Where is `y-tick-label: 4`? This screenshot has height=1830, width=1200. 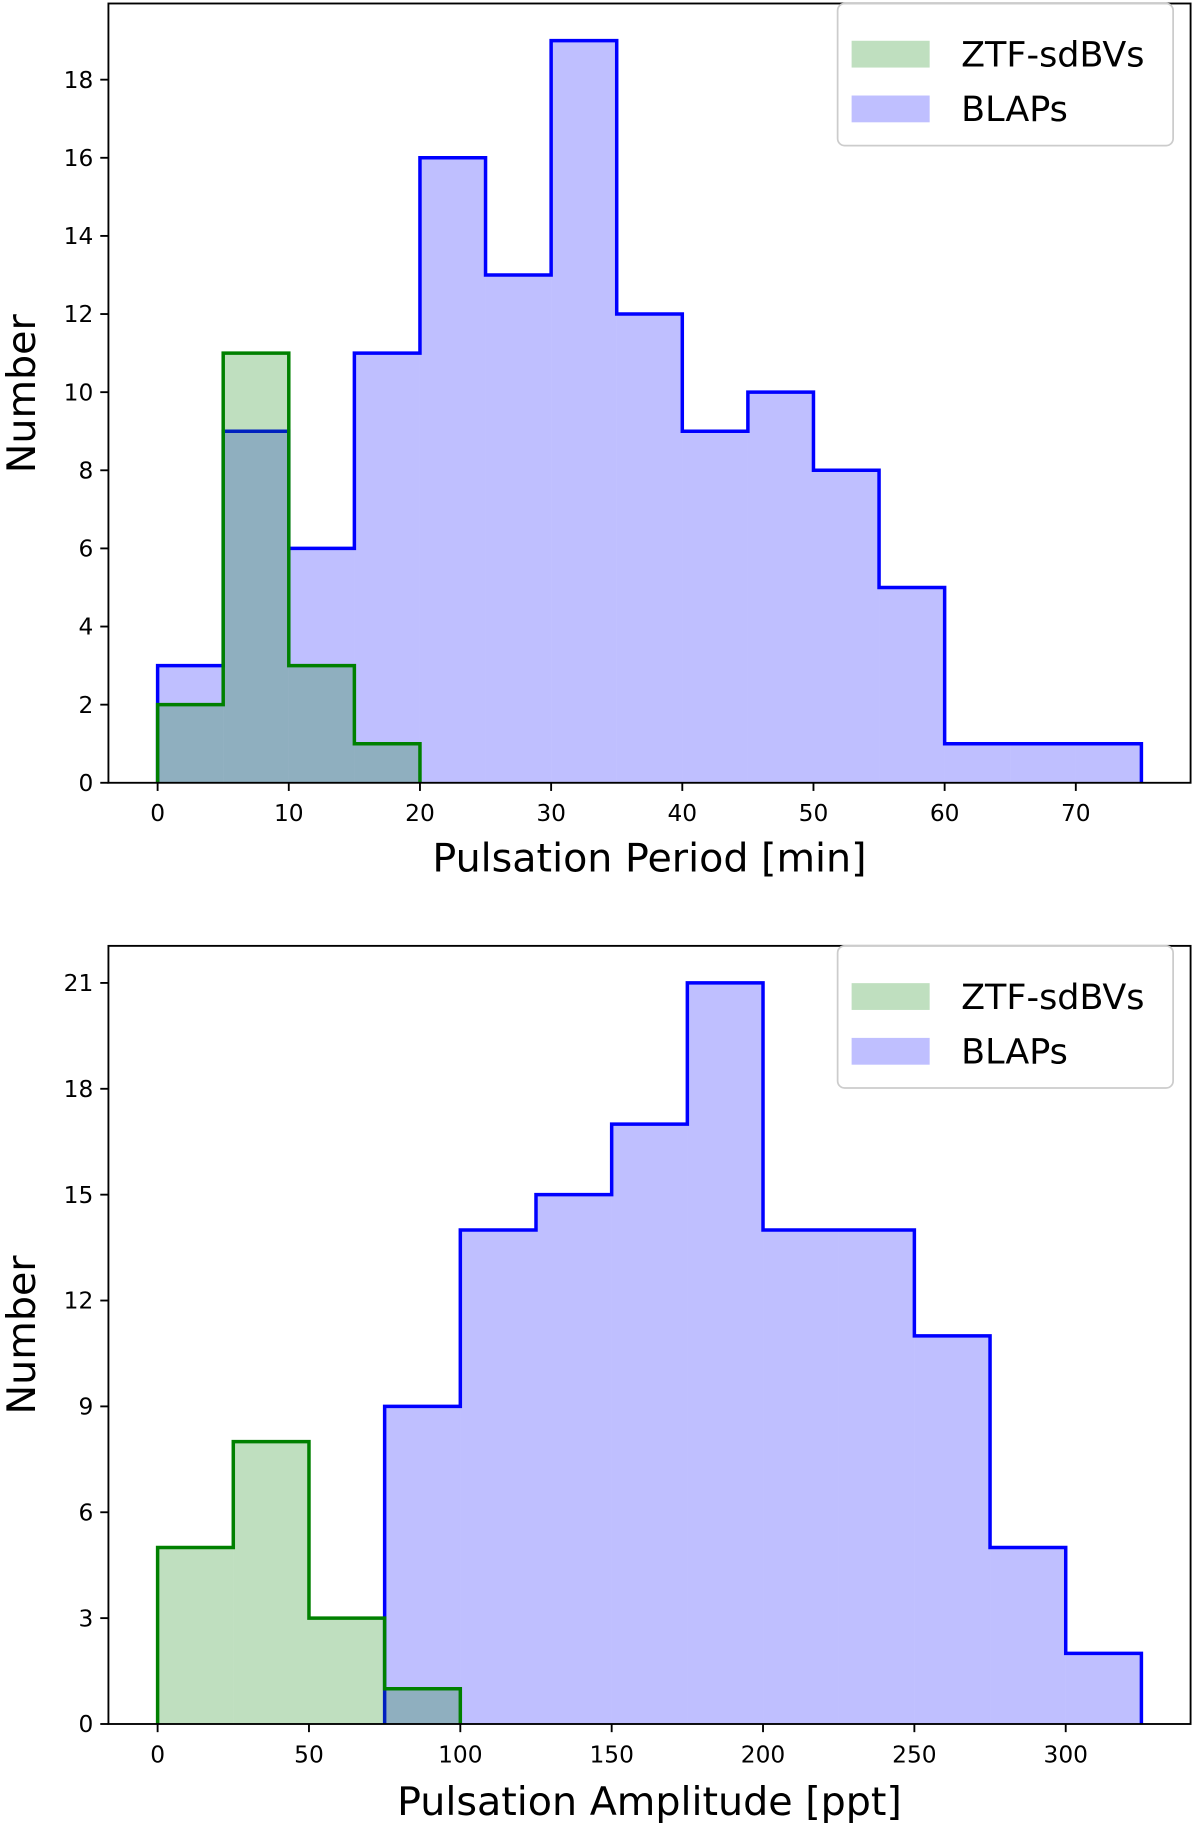 y-tick-label: 4 is located at coordinates (85, 627).